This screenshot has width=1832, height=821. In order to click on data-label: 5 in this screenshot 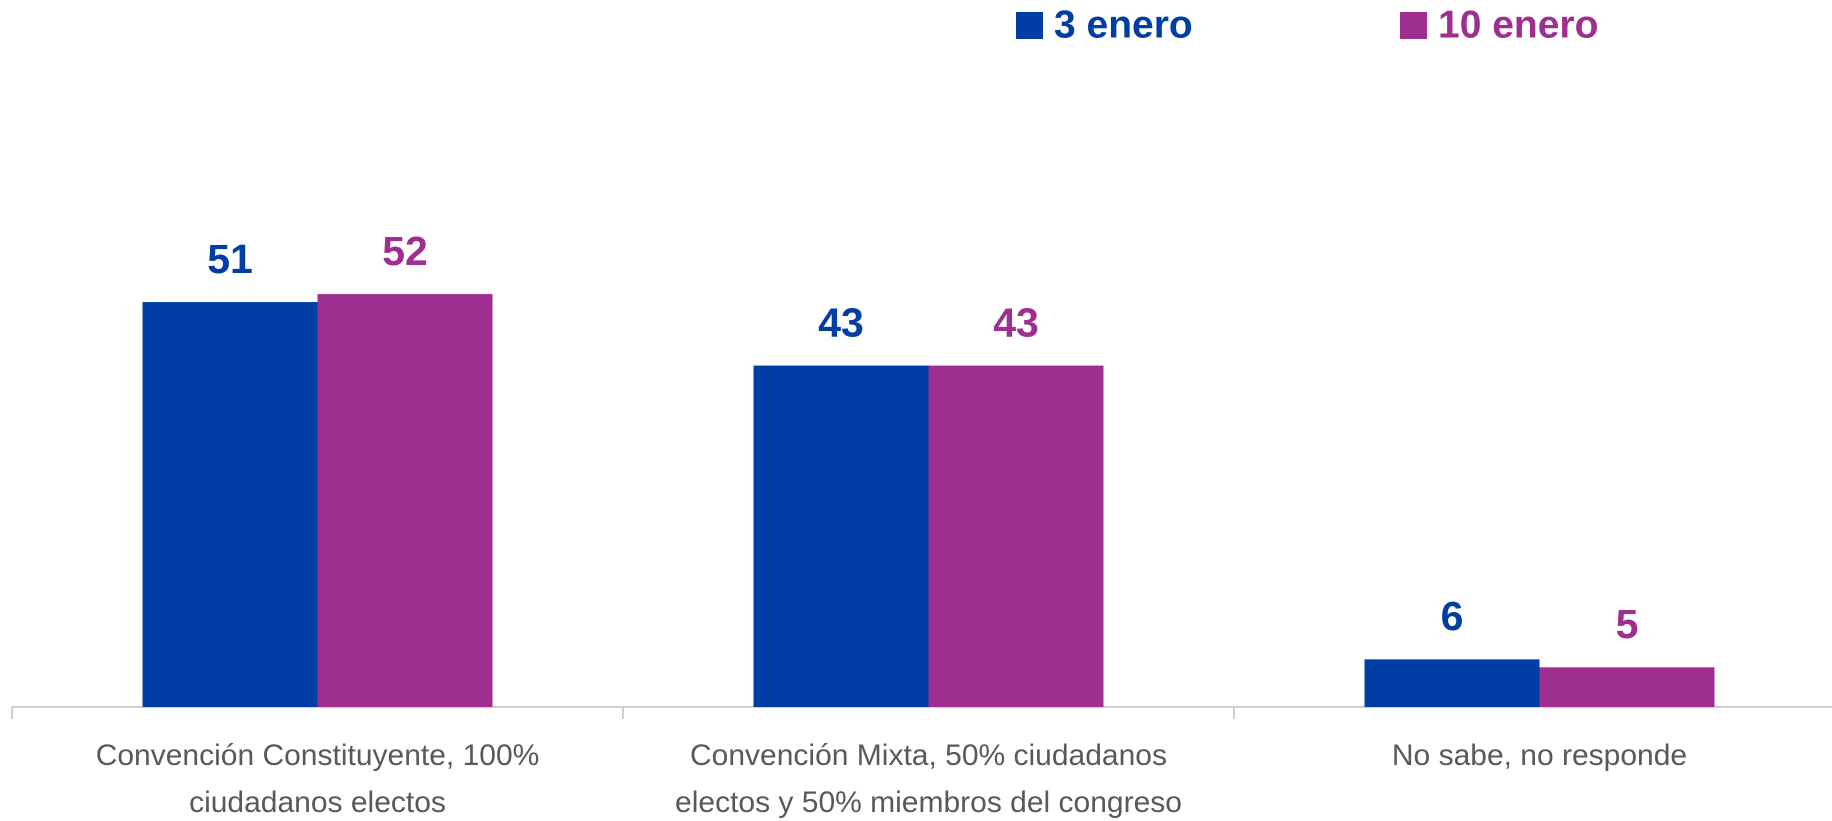, I will do `click(1627, 624)`.